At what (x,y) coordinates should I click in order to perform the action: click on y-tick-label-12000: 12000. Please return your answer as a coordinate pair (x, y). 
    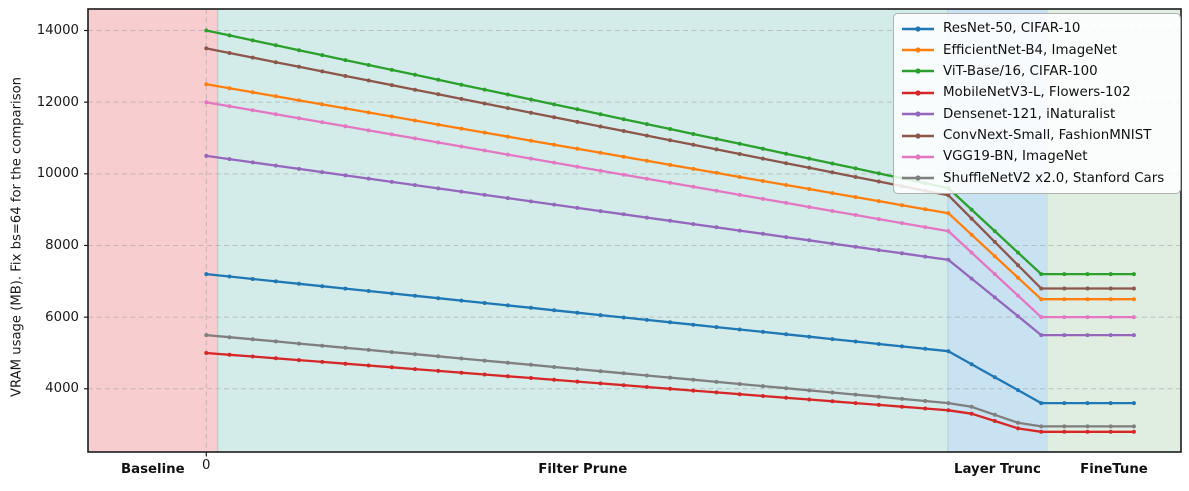
    Looking at the image, I should click on (57, 102).